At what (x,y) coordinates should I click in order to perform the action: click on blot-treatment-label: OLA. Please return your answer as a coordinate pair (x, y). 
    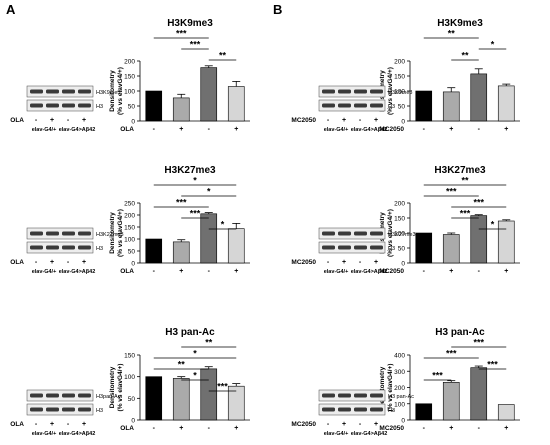
    Looking at the image, I should click on (17, 262).